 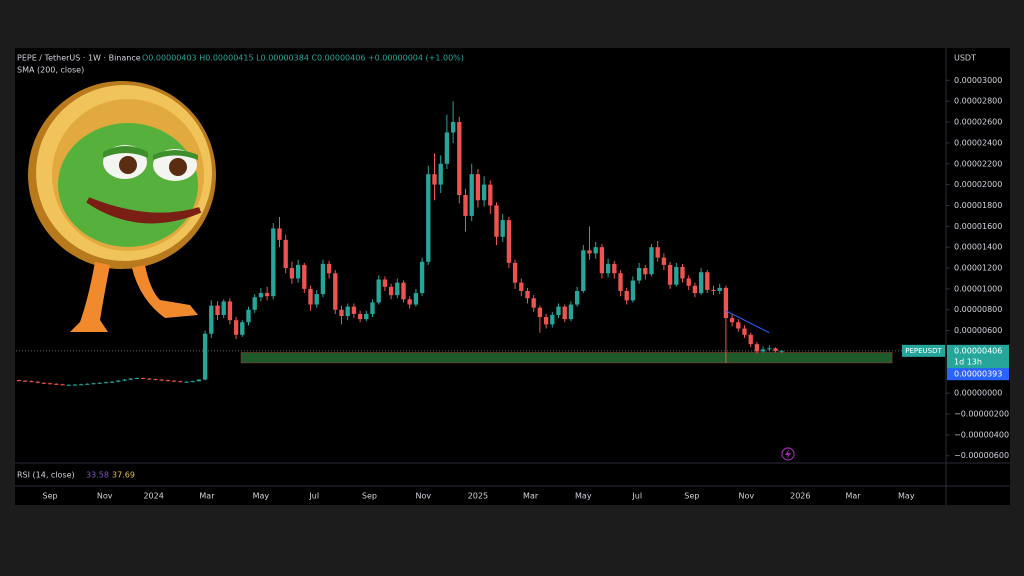 I want to click on frog-face, so click(x=128, y=185).